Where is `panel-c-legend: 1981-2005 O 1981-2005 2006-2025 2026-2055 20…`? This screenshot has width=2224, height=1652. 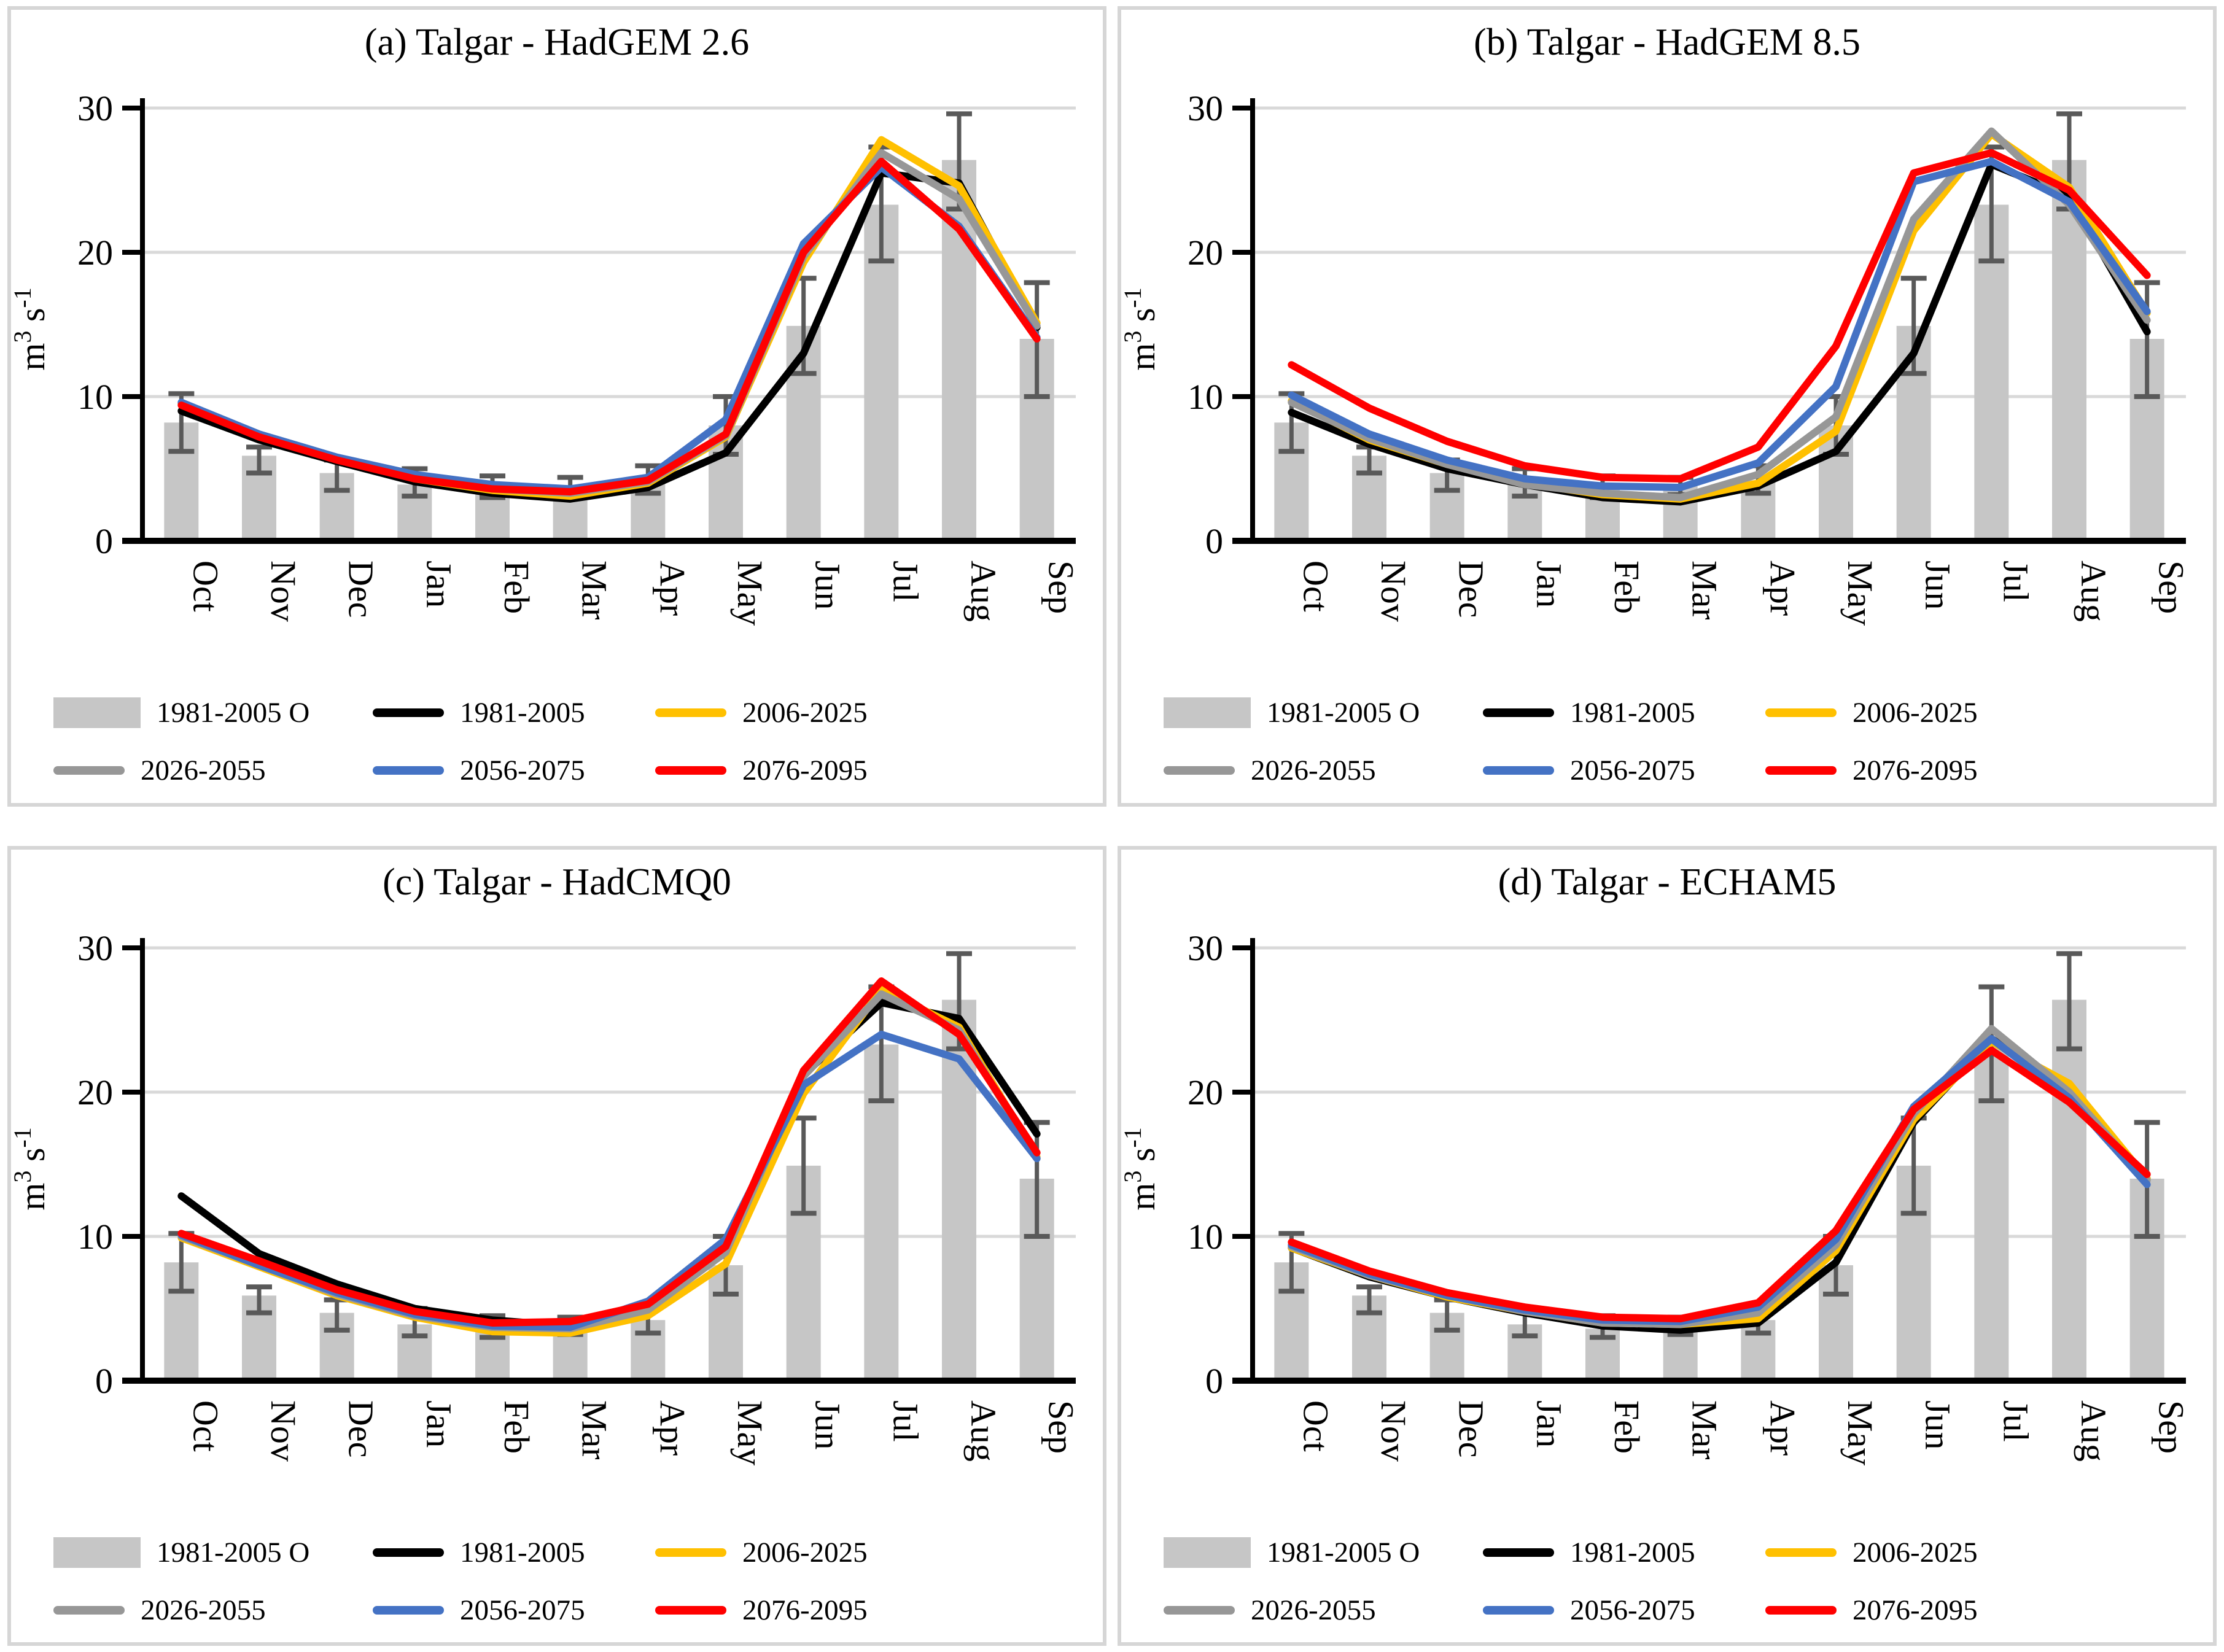 panel-c-legend: 1981-2005 O 1981-2005 2006-2025 2026-2055 20… is located at coordinates (556, 1582).